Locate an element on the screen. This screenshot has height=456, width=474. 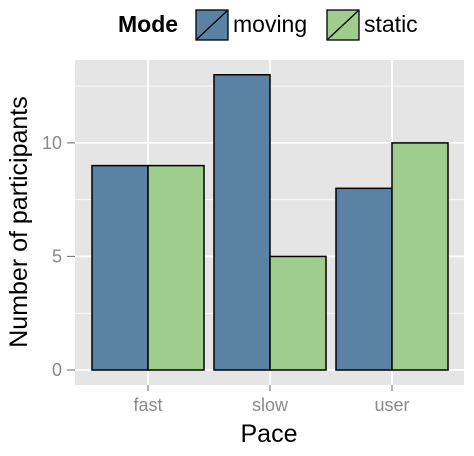
legend-label-moving: moving is located at coordinates (270, 24).